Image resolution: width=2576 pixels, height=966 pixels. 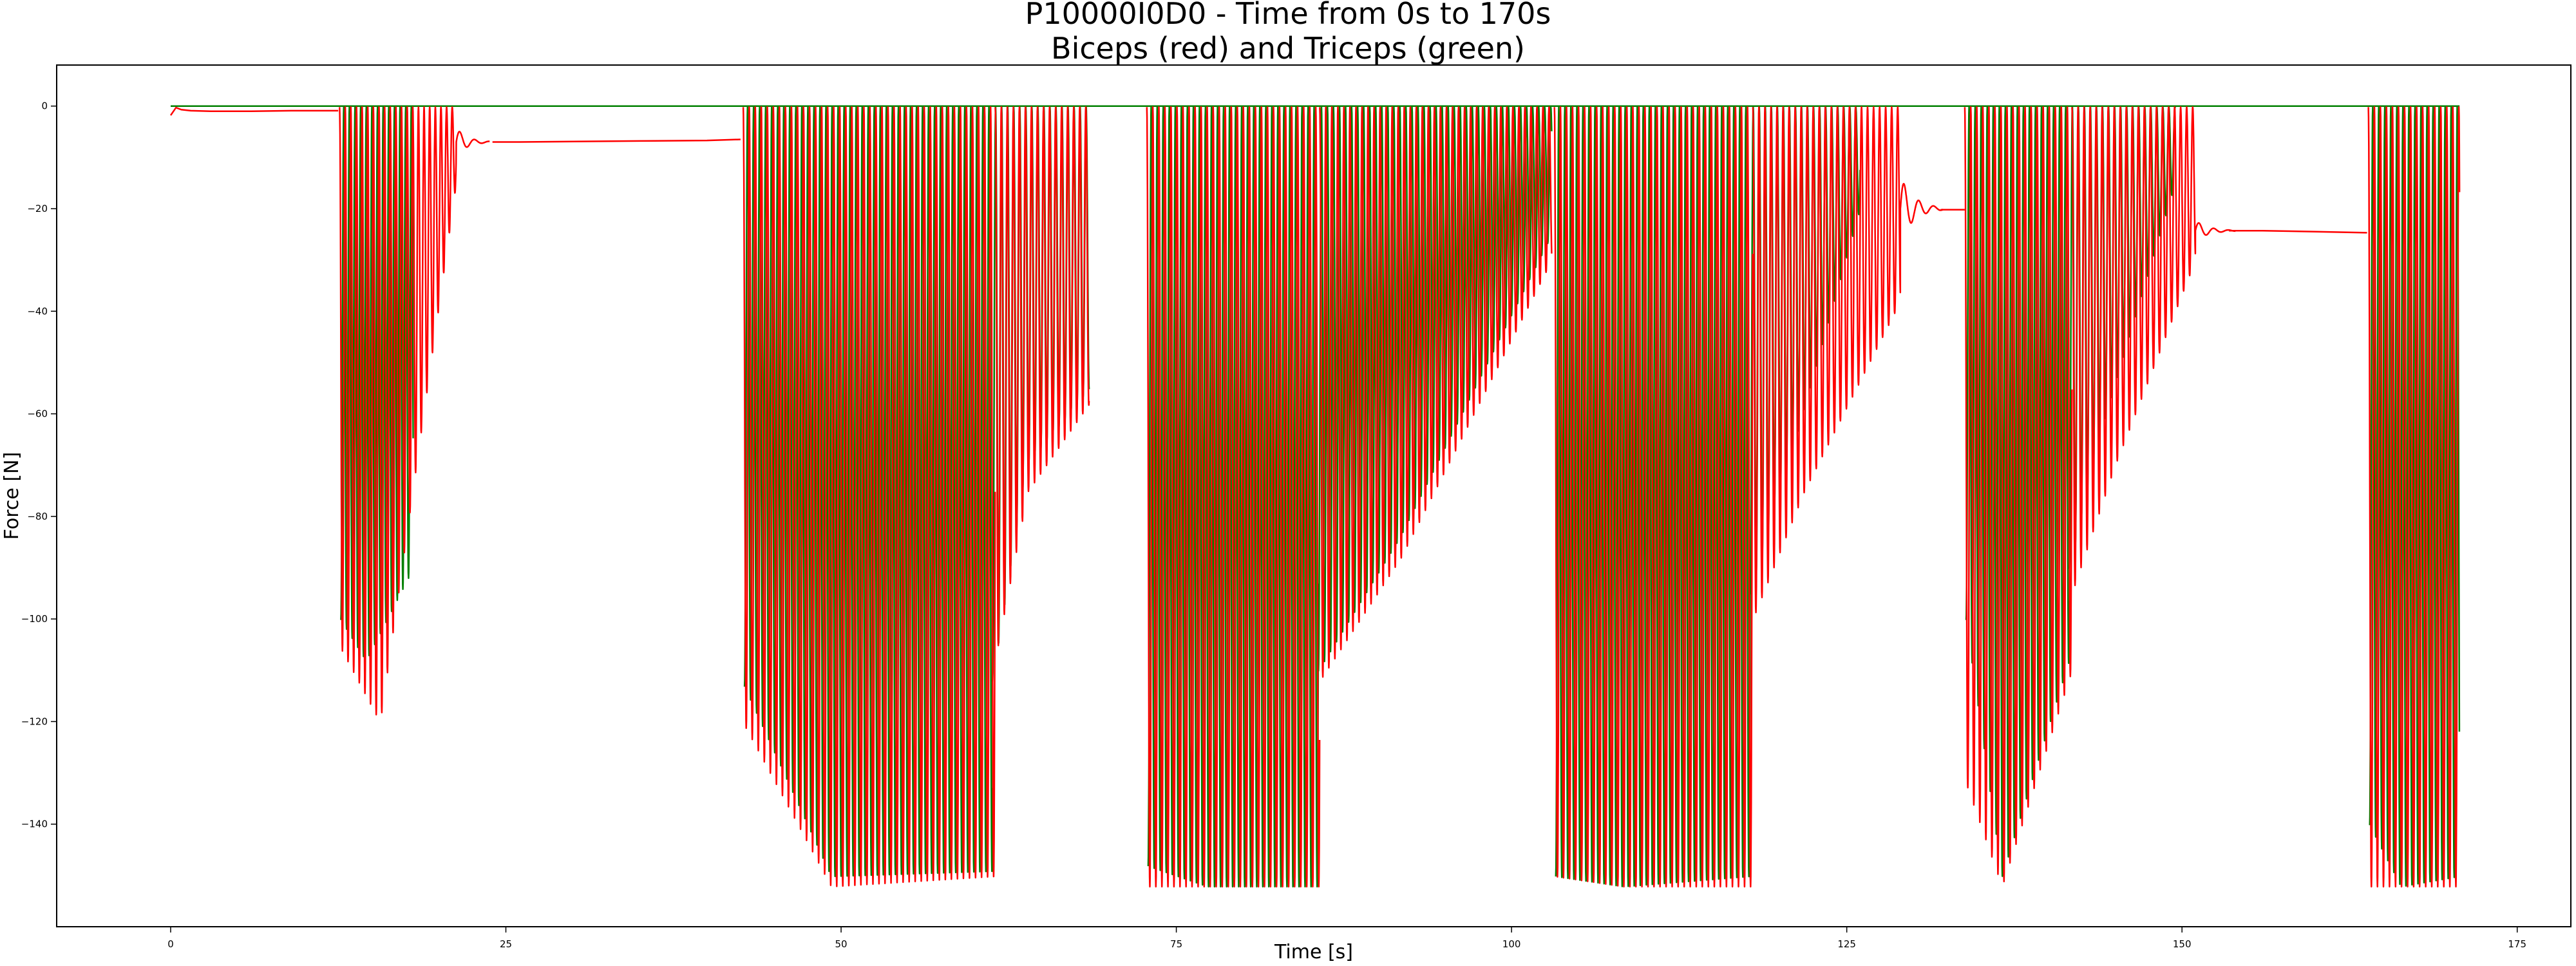 I want to click on y-tick-label: −120, so click(x=34, y=721).